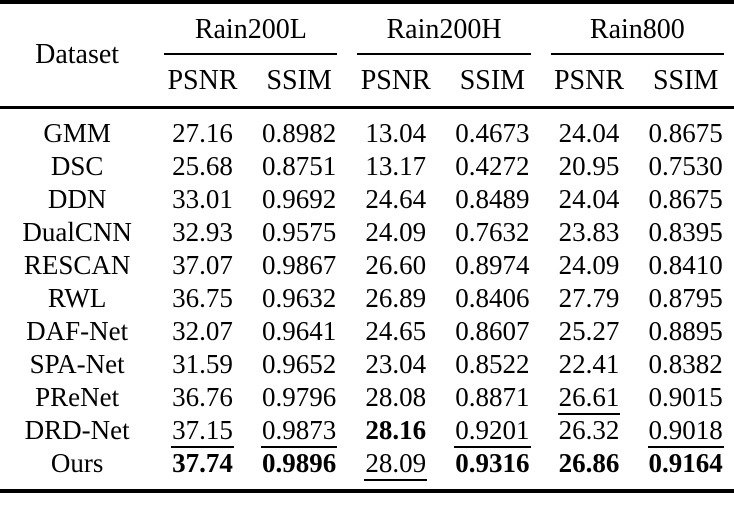 This screenshot has width=734, height=509. I want to click on metric-cell: 23.83, so click(589, 232).